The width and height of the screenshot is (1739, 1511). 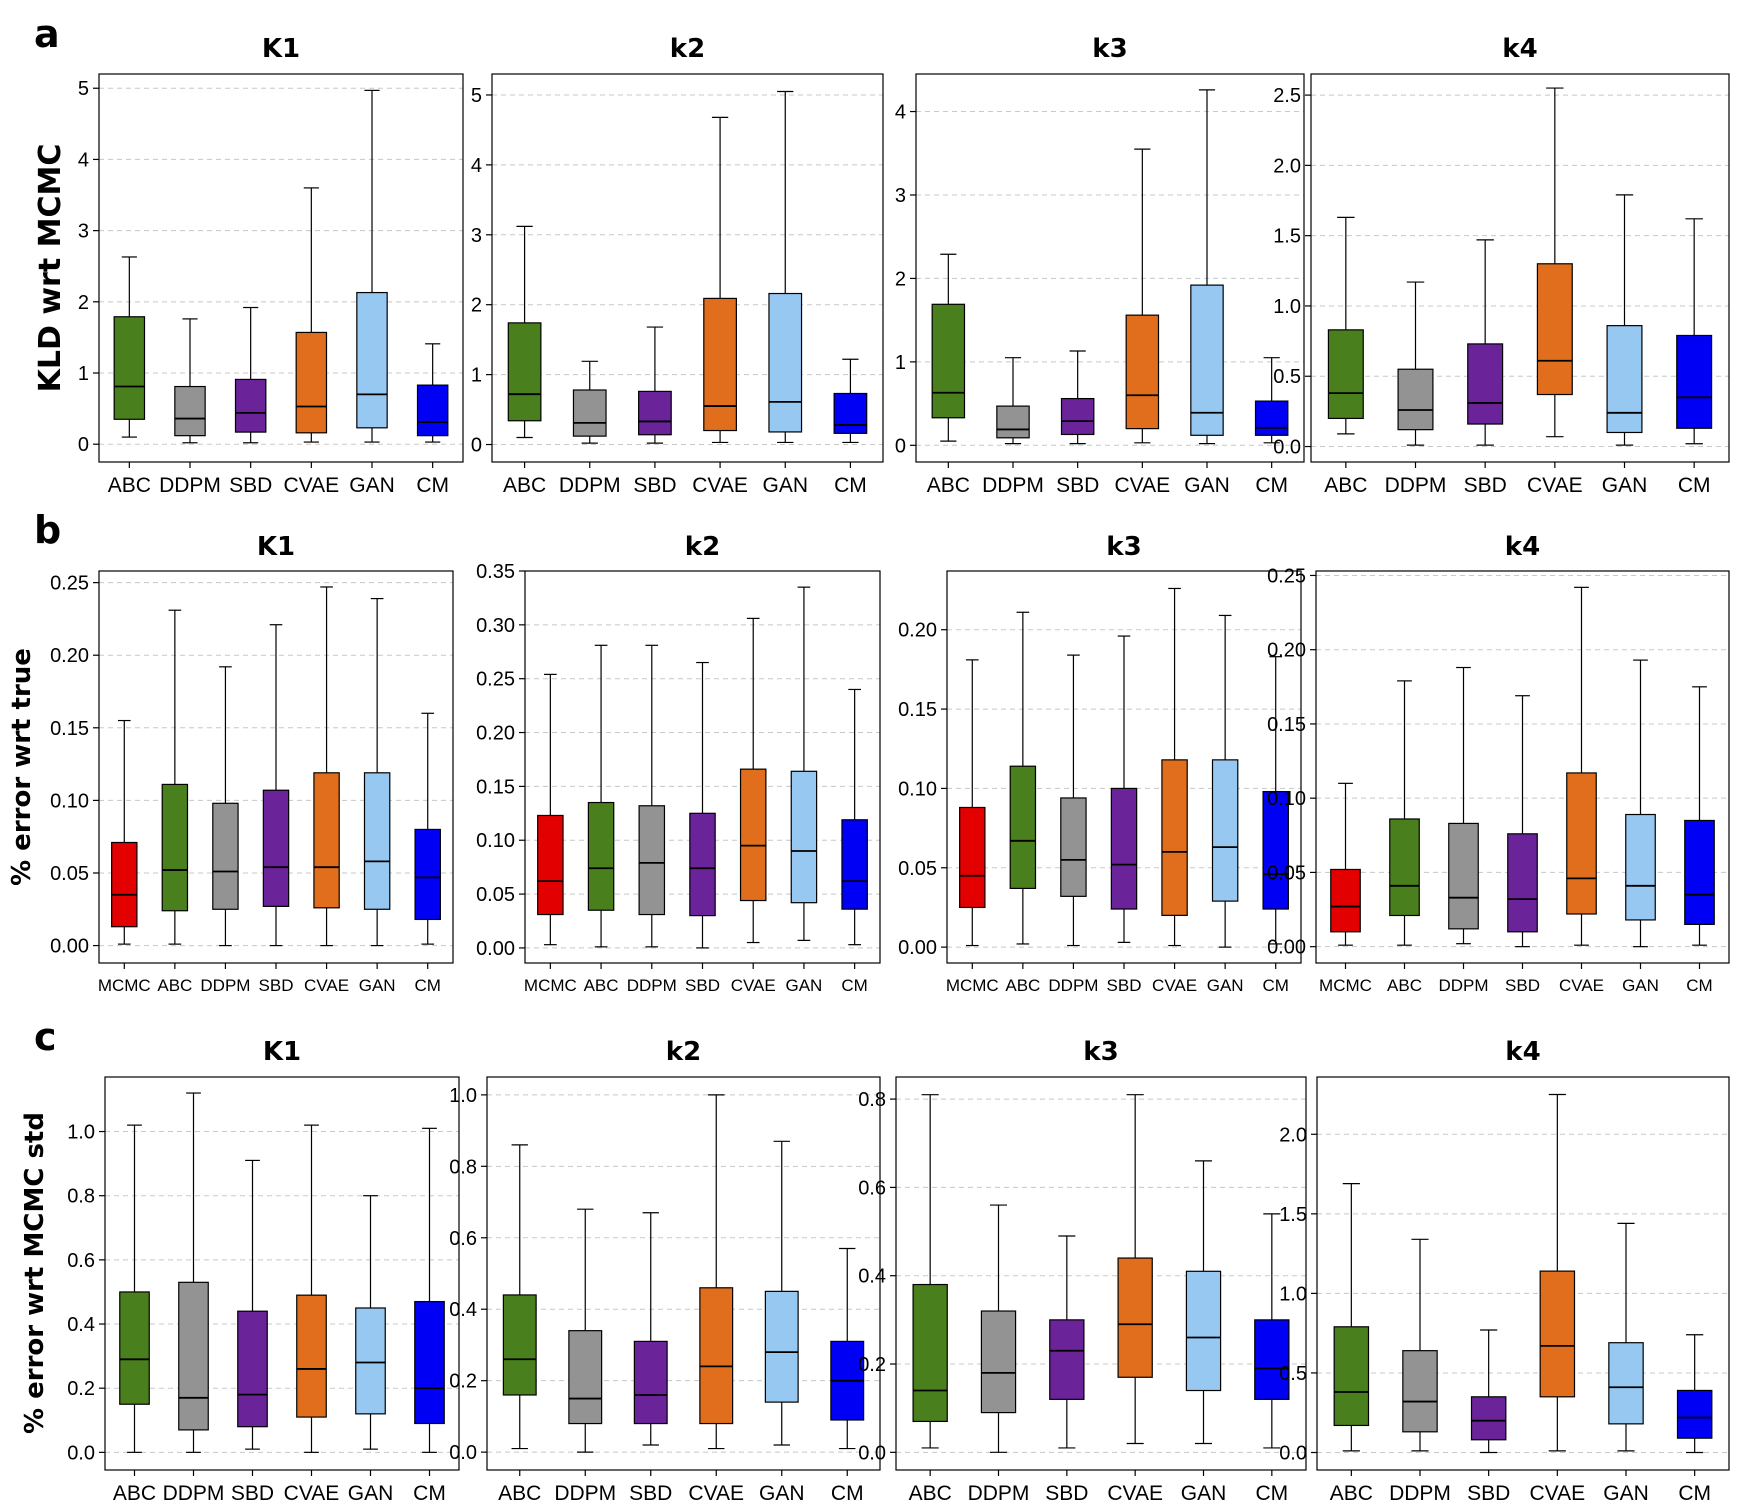 What do you see at coordinates (917, 631) in the screenshot?
I see `y-tick-label: 0.20` at bounding box center [917, 631].